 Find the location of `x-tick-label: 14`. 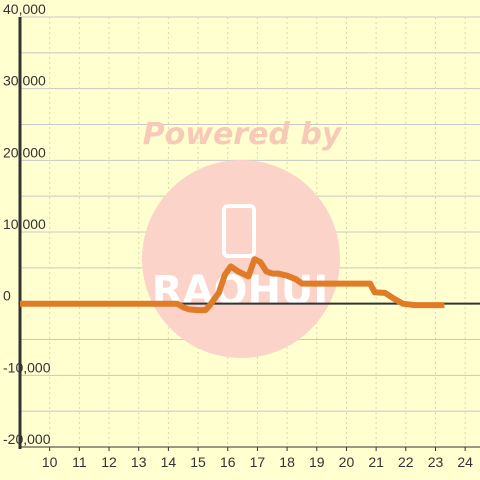

x-tick-label: 14 is located at coordinates (169, 462).